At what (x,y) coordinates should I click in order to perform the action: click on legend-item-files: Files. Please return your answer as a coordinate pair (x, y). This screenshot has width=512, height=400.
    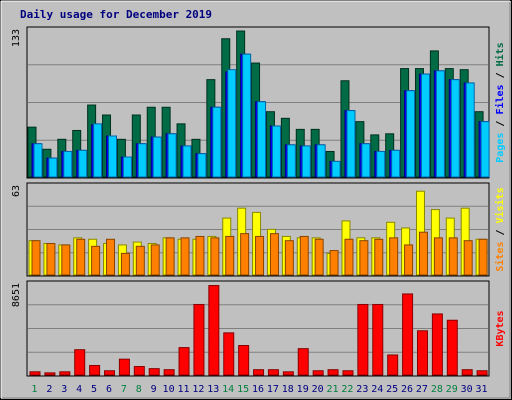
    Looking at the image, I should click on (500, 99).